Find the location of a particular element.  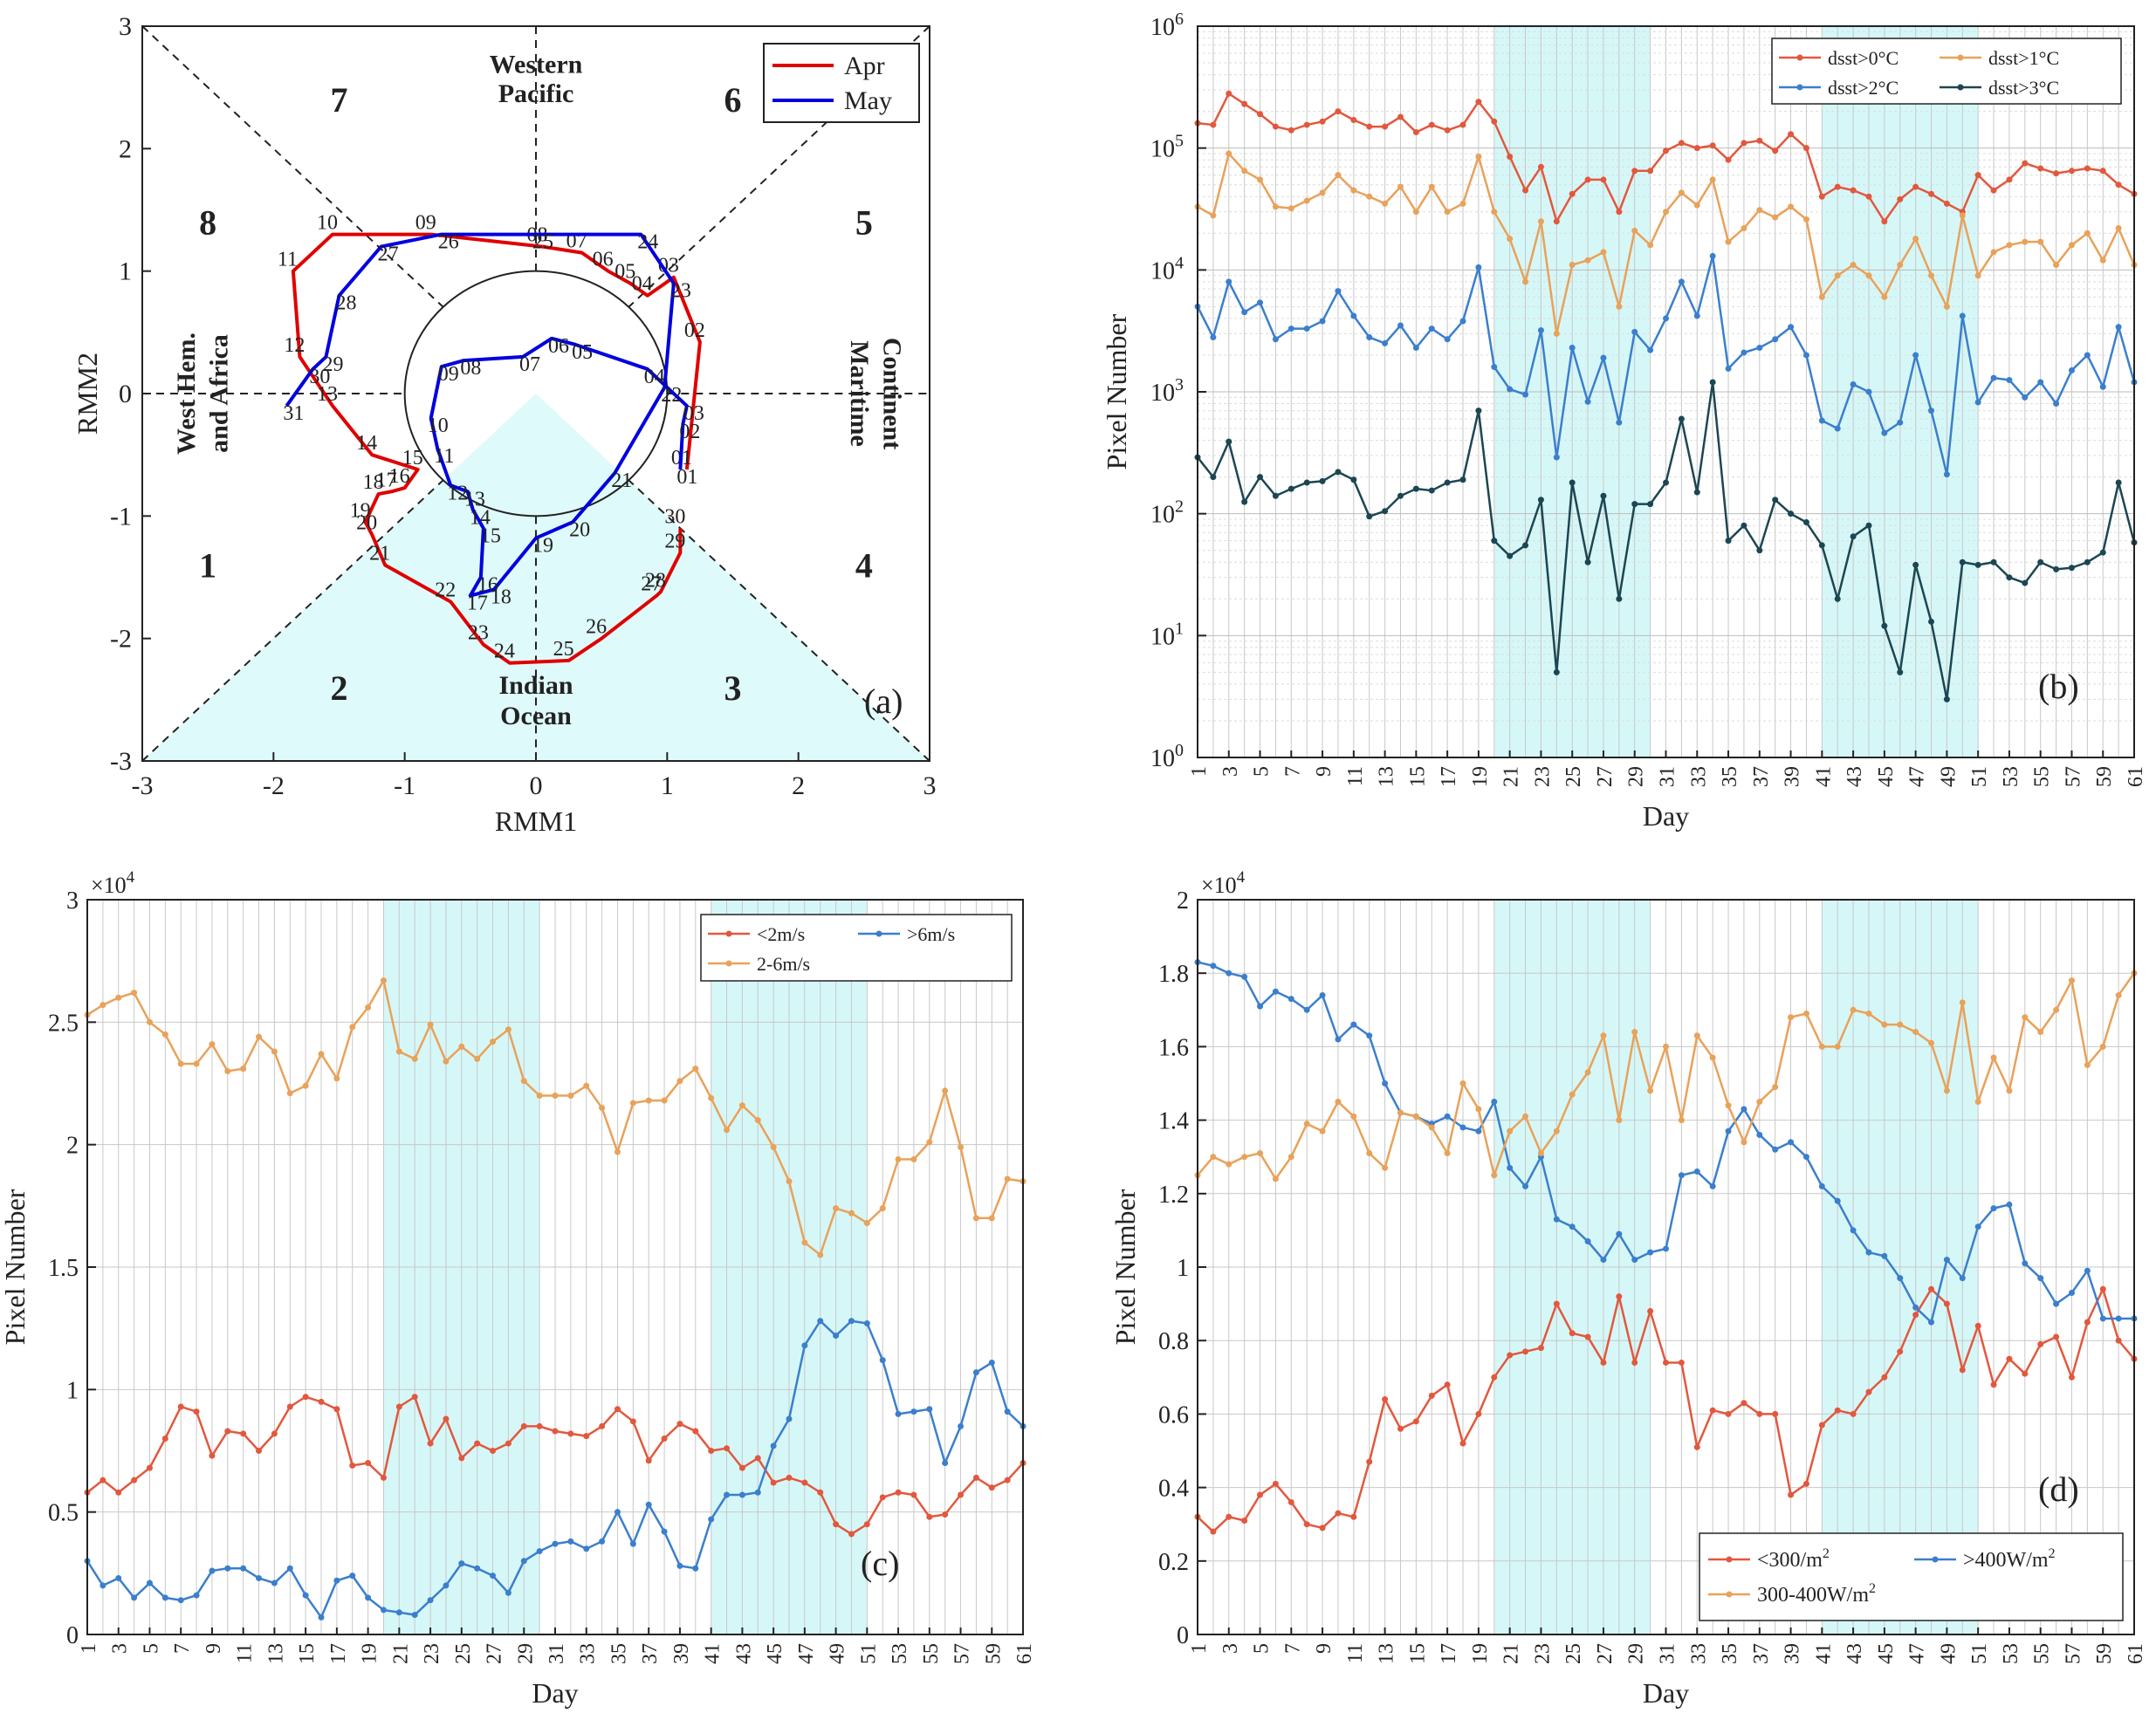

region-maritime: Maritime is located at coordinates (859, 393).